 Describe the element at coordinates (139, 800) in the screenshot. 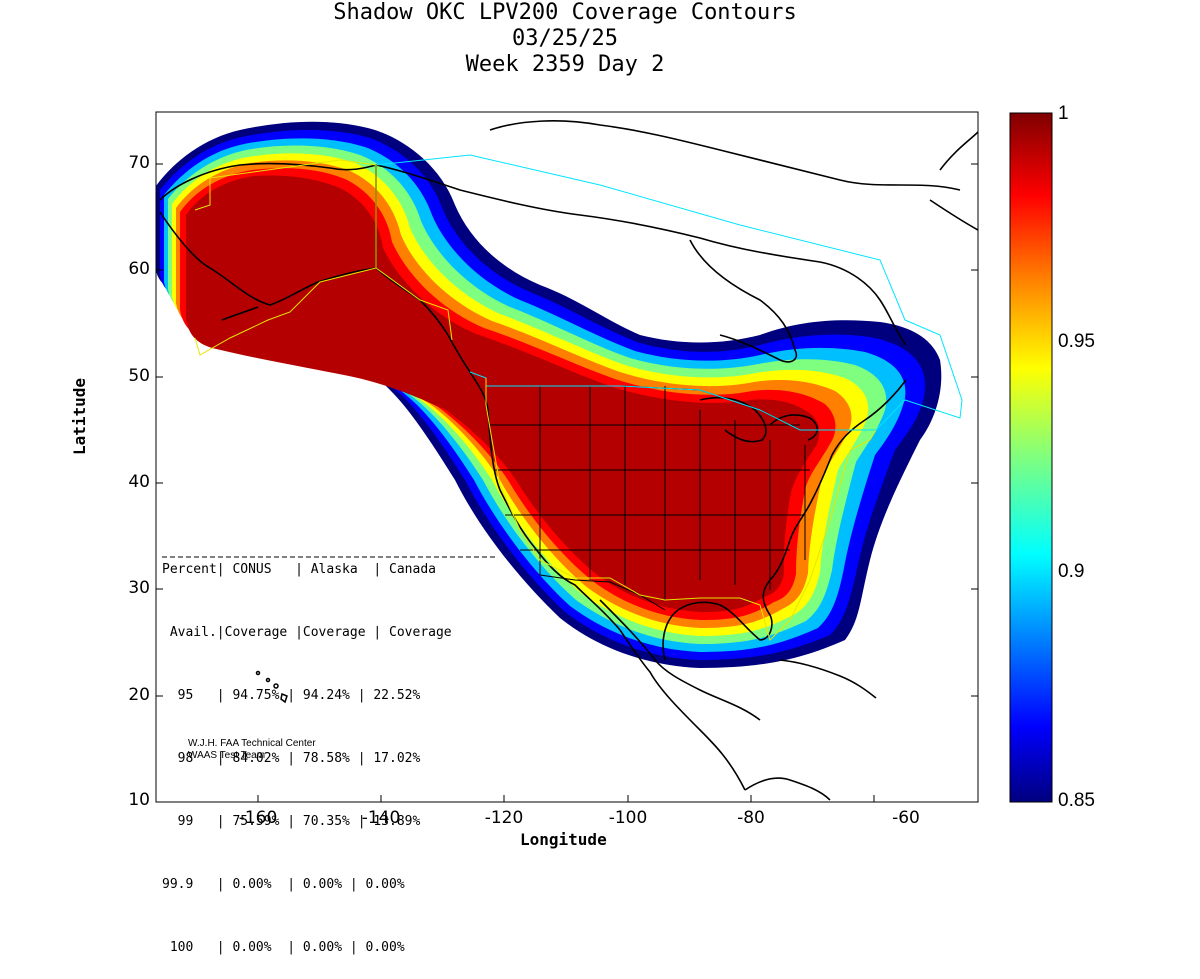

I see `y-tick-label: 10` at that location.